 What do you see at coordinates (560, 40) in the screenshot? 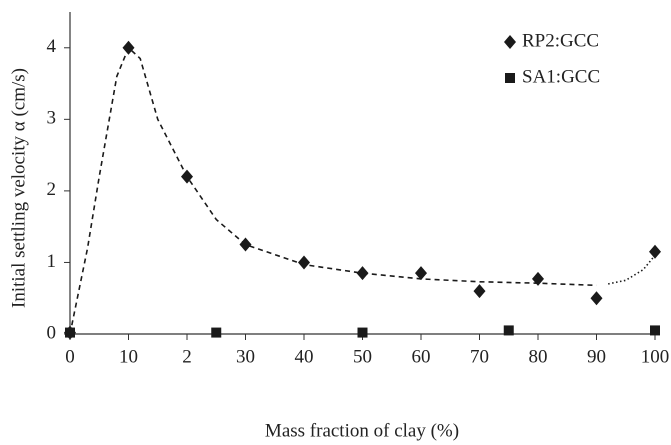
I see `legend-label: RP2:GCC` at bounding box center [560, 40].